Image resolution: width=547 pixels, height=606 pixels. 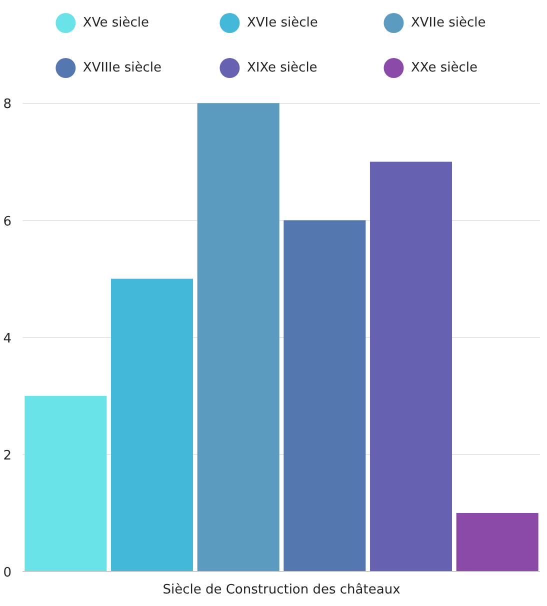 I want to click on y-tick-label: 4, so click(x=7, y=338).